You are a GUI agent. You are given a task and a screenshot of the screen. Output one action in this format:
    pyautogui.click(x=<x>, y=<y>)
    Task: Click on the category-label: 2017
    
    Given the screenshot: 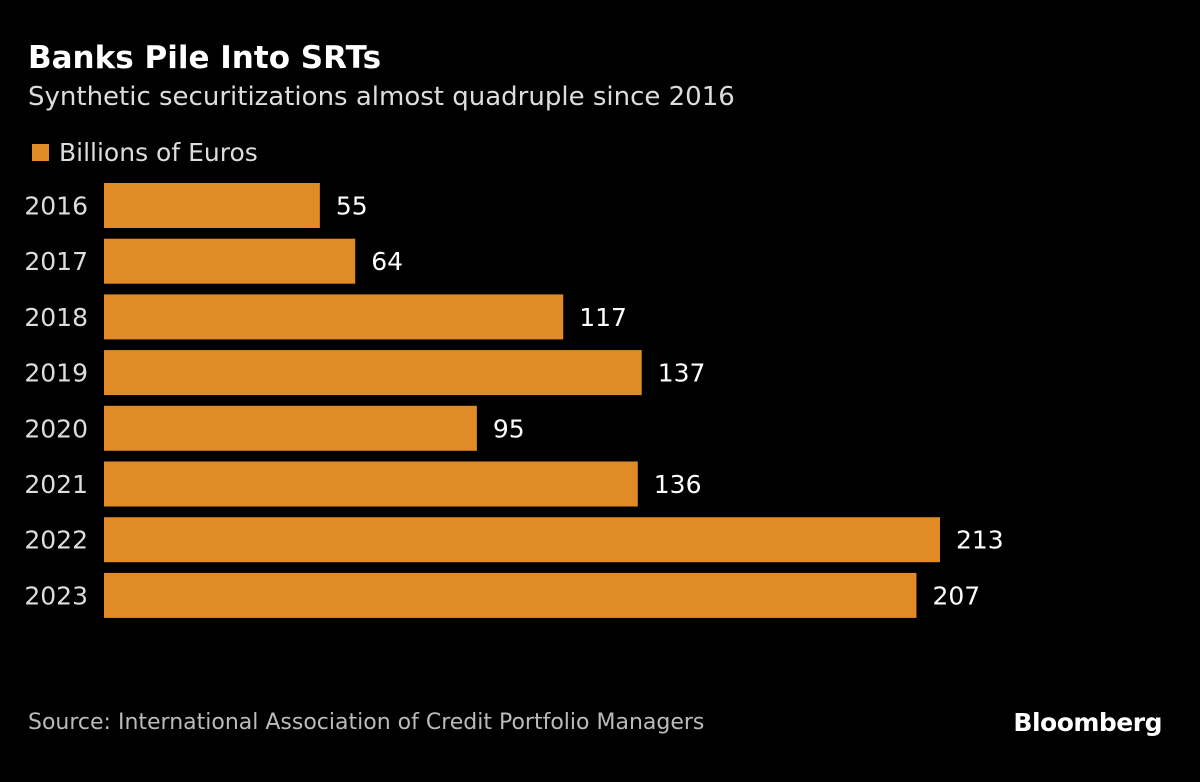 What is the action you would take?
    pyautogui.click(x=56, y=261)
    